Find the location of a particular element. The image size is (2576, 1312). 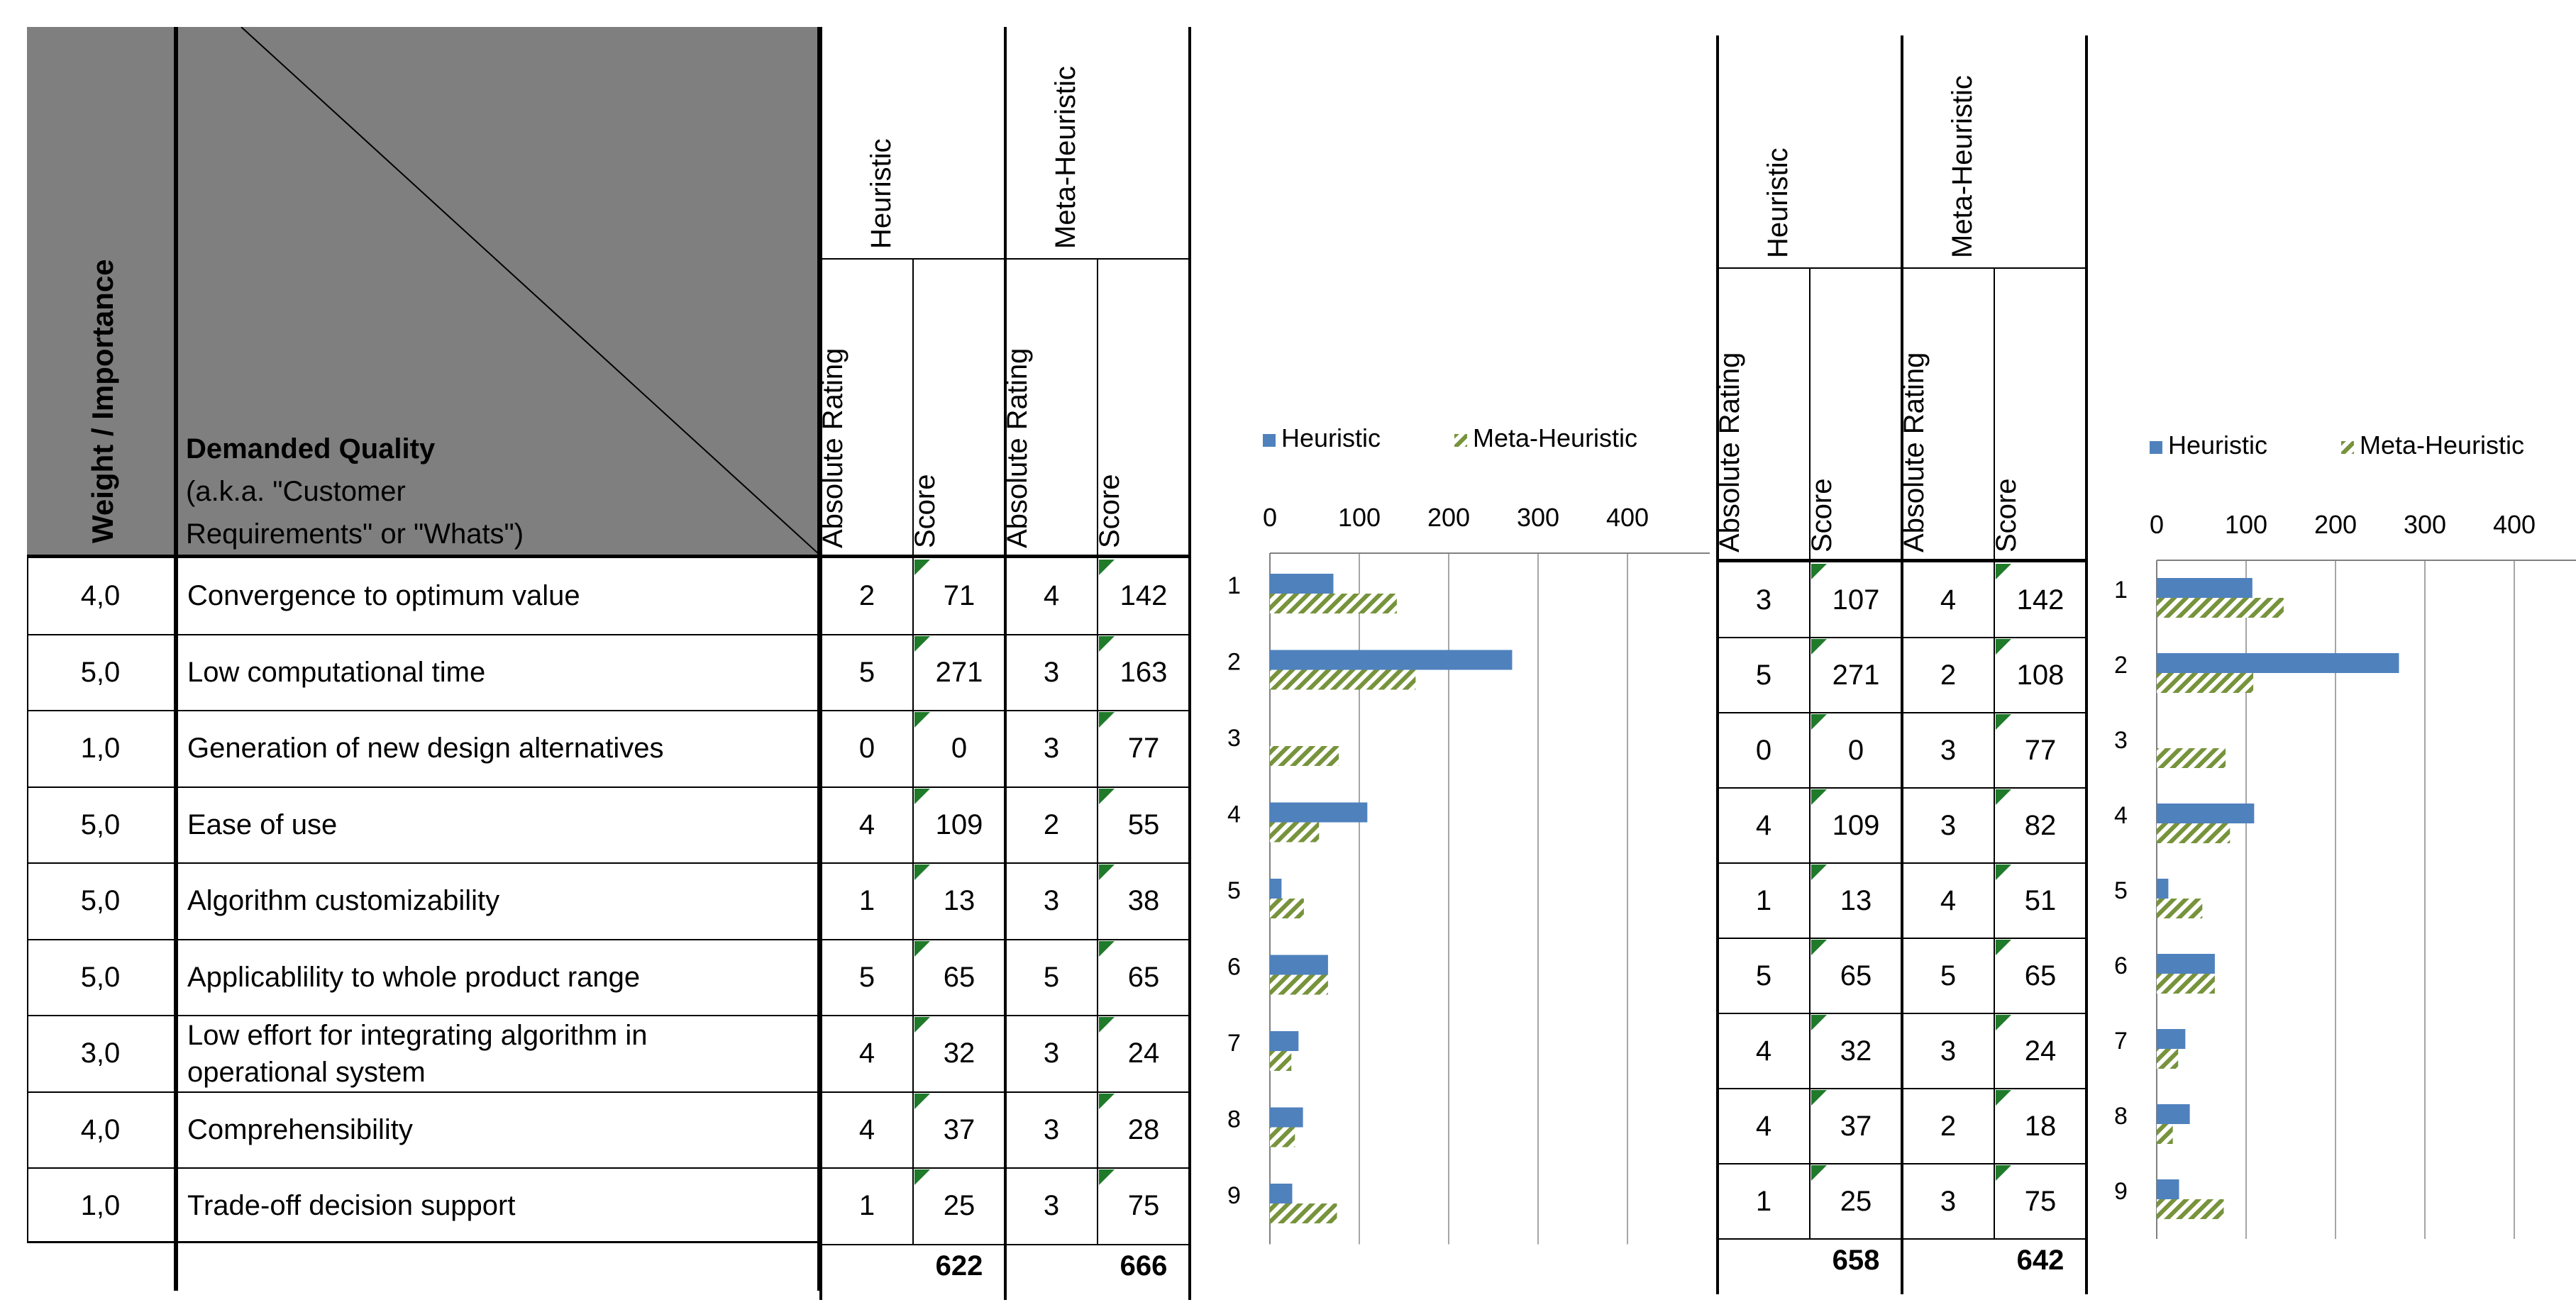

demanded-quality-label: Applicablility to whole product range is located at coordinates (414, 977).